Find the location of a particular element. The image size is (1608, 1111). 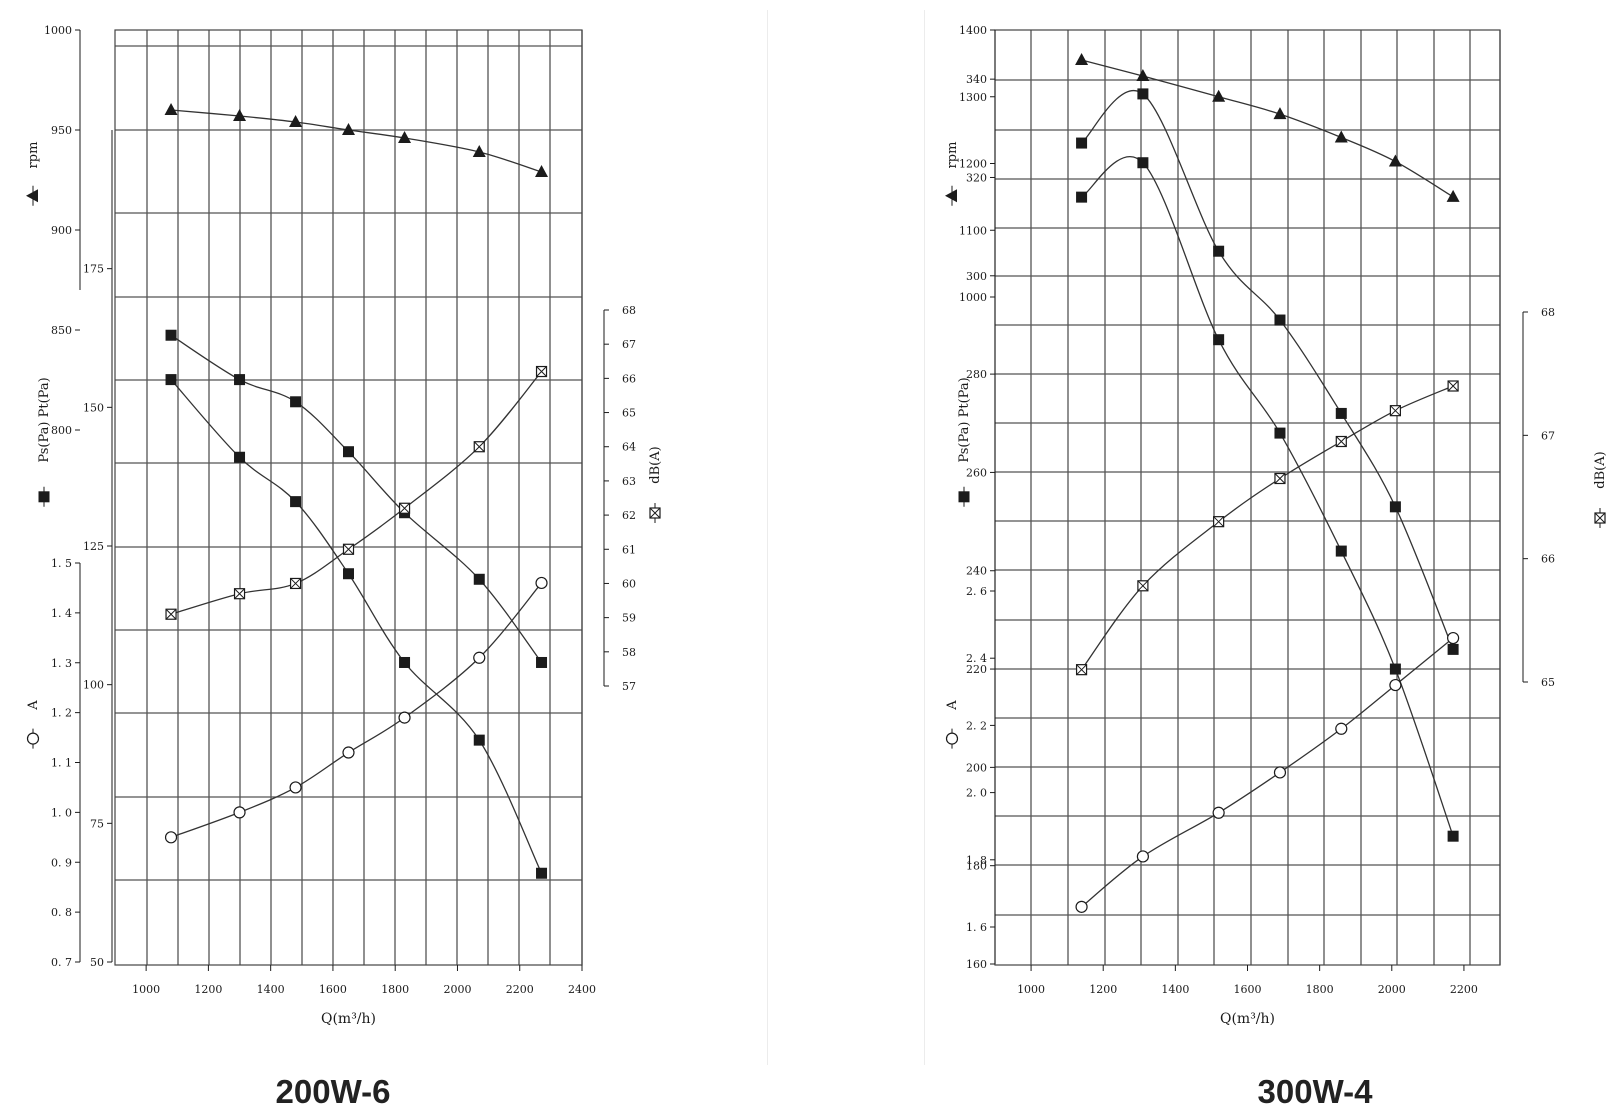

rpm-tick-label-1-1: 1300 is located at coordinates (973, 97).